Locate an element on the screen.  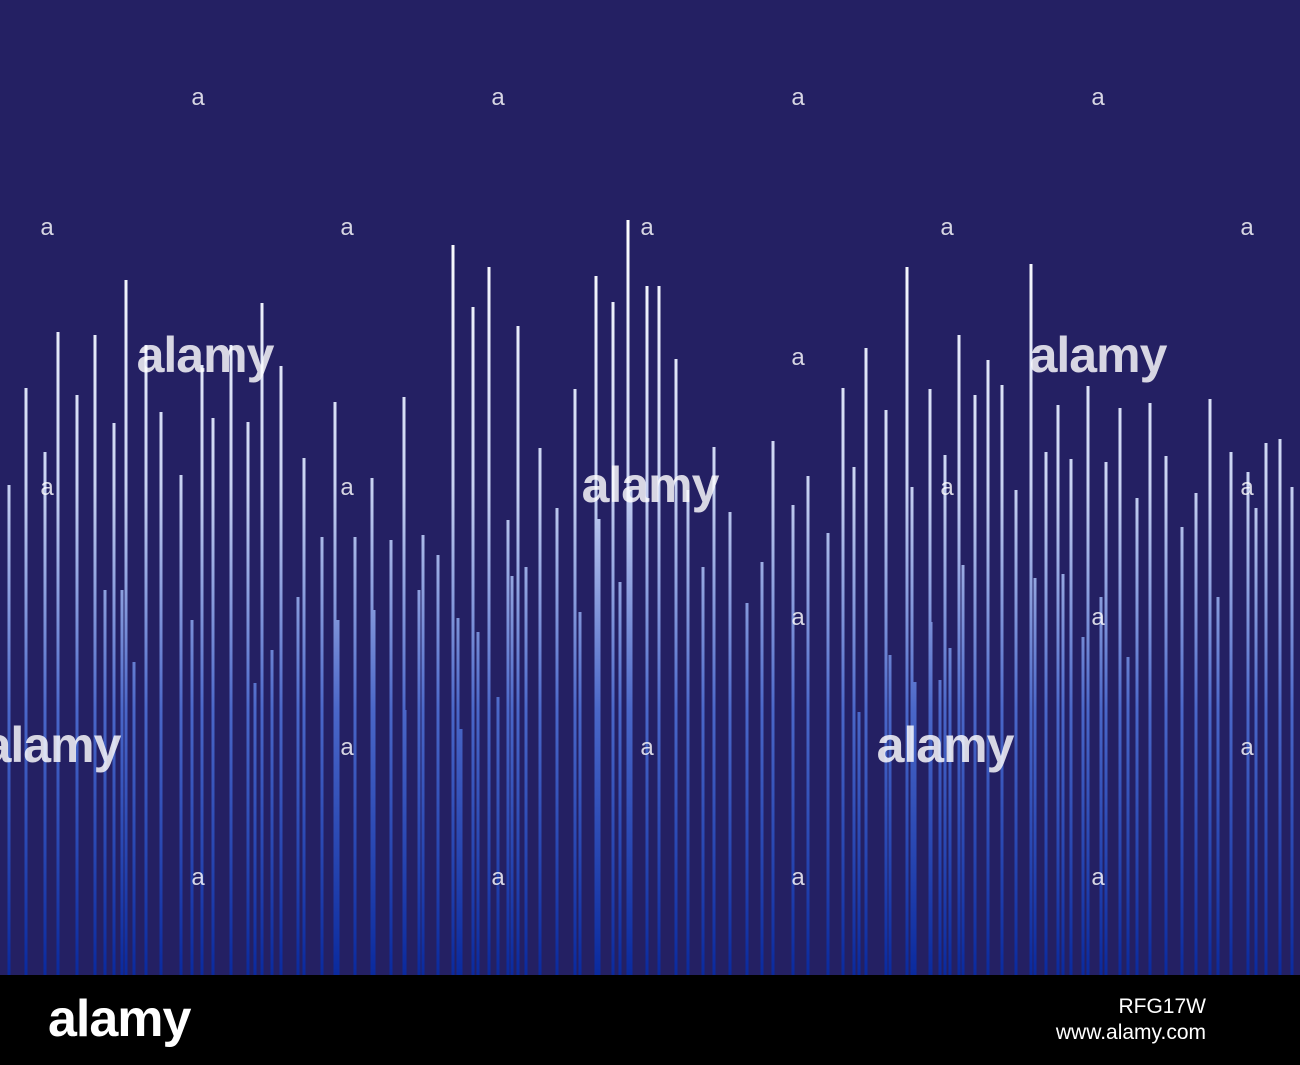
site-url: www.alamy.com is located at coordinates (1130, 1032).